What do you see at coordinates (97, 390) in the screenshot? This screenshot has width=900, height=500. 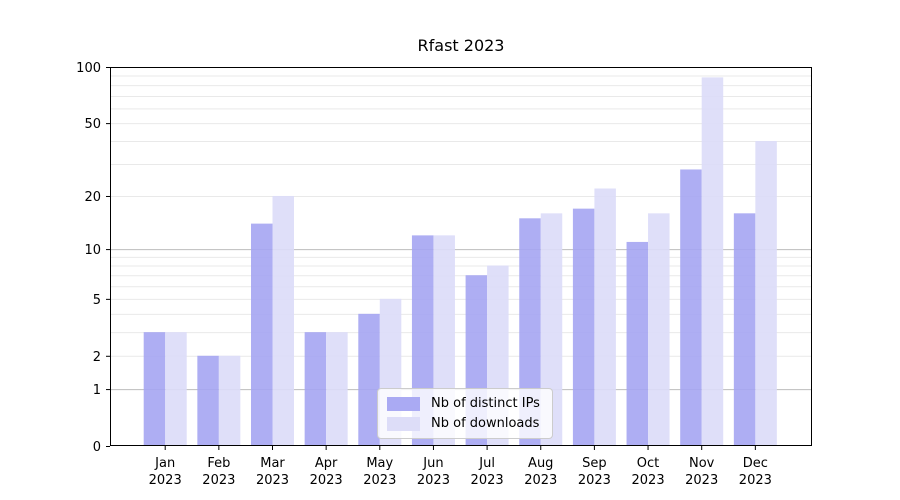 I see `y-tick-label: 1` at bounding box center [97, 390].